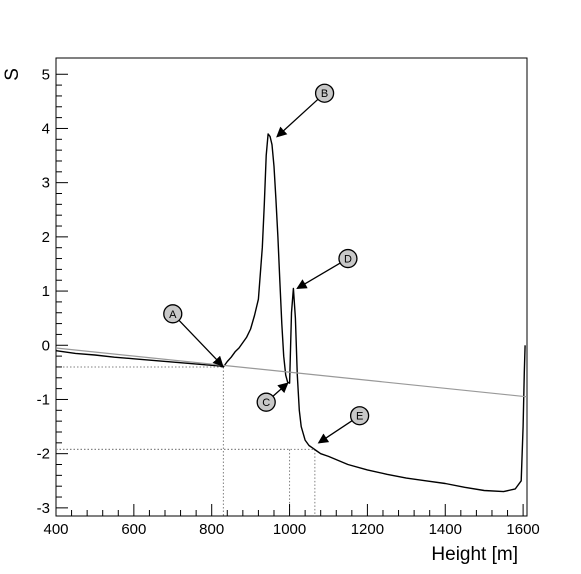 Image resolution: width=581 pixels, height=574 pixels. I want to click on annotation-label-A: A, so click(173, 315).